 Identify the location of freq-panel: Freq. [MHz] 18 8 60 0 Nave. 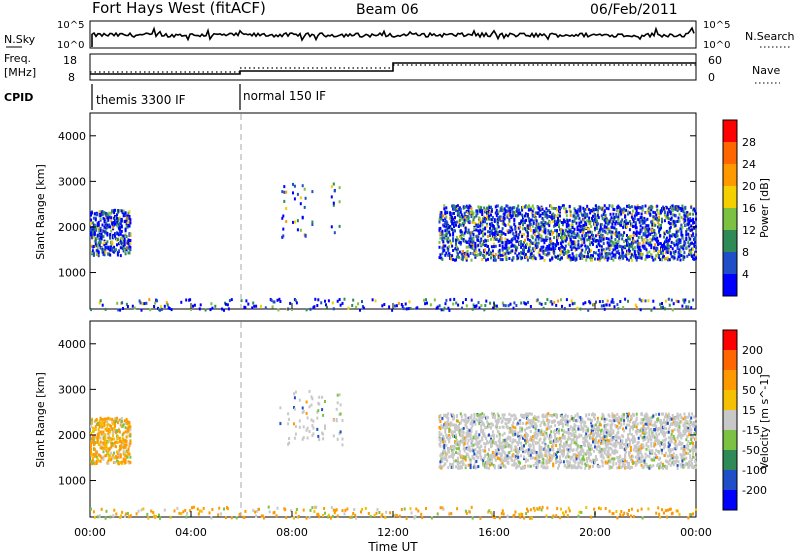
(392, 68).